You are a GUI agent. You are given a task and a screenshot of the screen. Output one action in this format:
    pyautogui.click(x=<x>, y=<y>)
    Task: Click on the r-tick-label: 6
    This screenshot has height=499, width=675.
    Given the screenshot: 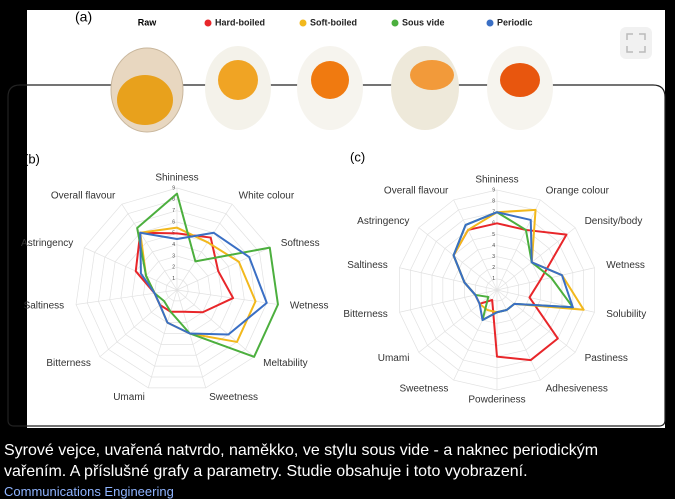 What is the action you would take?
    pyautogui.click(x=173, y=222)
    